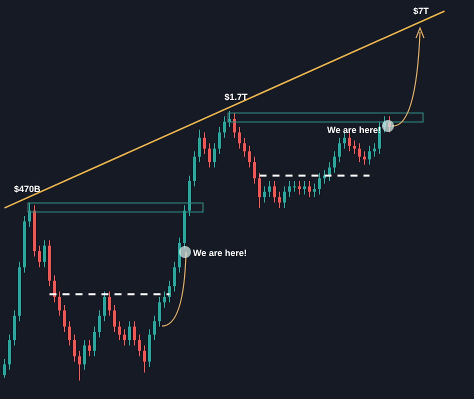 The width and height of the screenshot is (474, 399). I want to click on text: $7T, so click(421, 11).